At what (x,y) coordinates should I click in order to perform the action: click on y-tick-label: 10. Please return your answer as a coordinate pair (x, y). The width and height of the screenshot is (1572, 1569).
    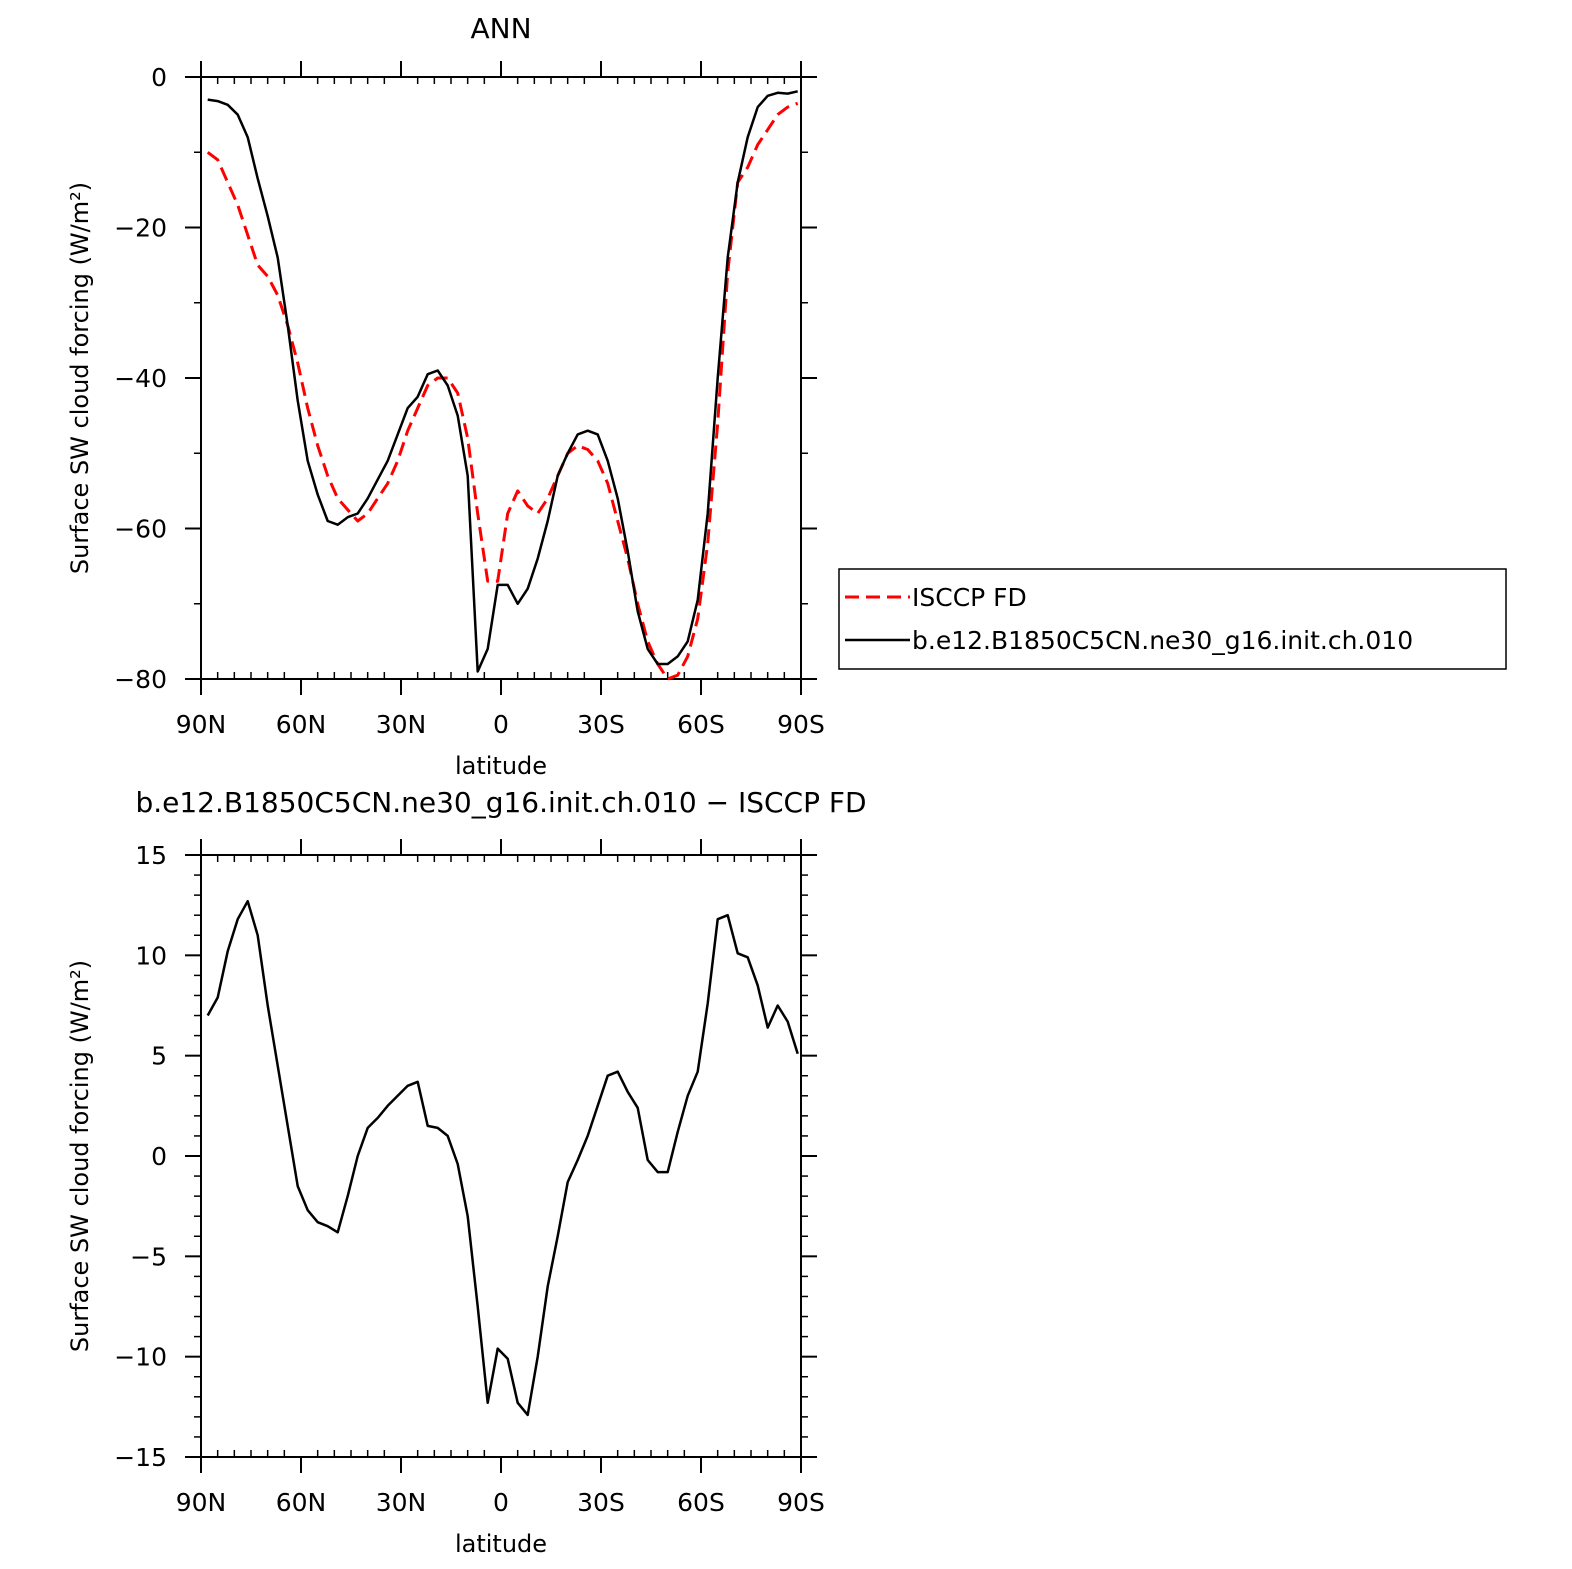
    Looking at the image, I should click on (151, 955).